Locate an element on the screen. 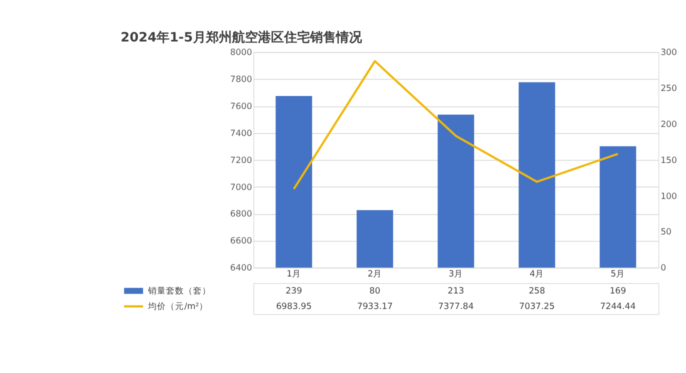  y2-tick-label: 150 is located at coordinates (669, 161).